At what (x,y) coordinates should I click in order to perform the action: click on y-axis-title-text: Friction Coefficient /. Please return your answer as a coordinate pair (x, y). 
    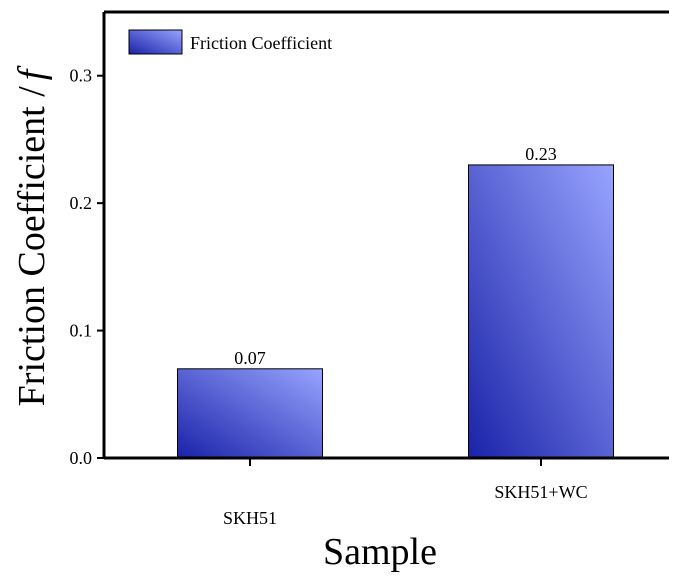
    Looking at the image, I should click on (32, 246).